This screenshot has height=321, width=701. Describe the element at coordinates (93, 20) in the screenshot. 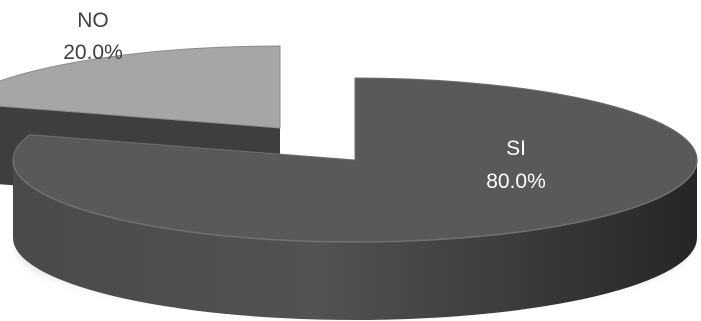

I see `slice-label-no-name: NO` at that location.